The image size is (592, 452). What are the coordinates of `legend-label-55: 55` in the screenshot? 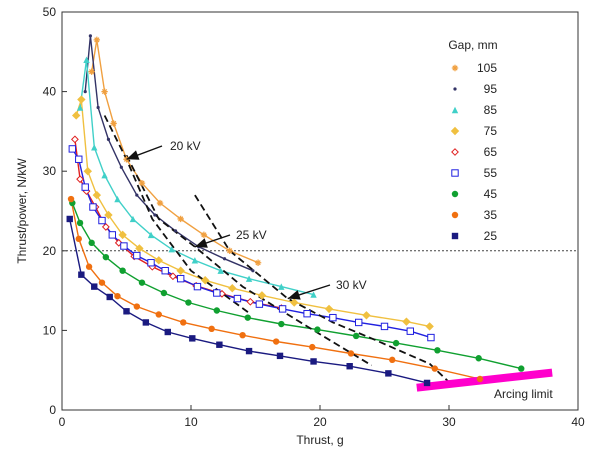 It's located at (491, 173).